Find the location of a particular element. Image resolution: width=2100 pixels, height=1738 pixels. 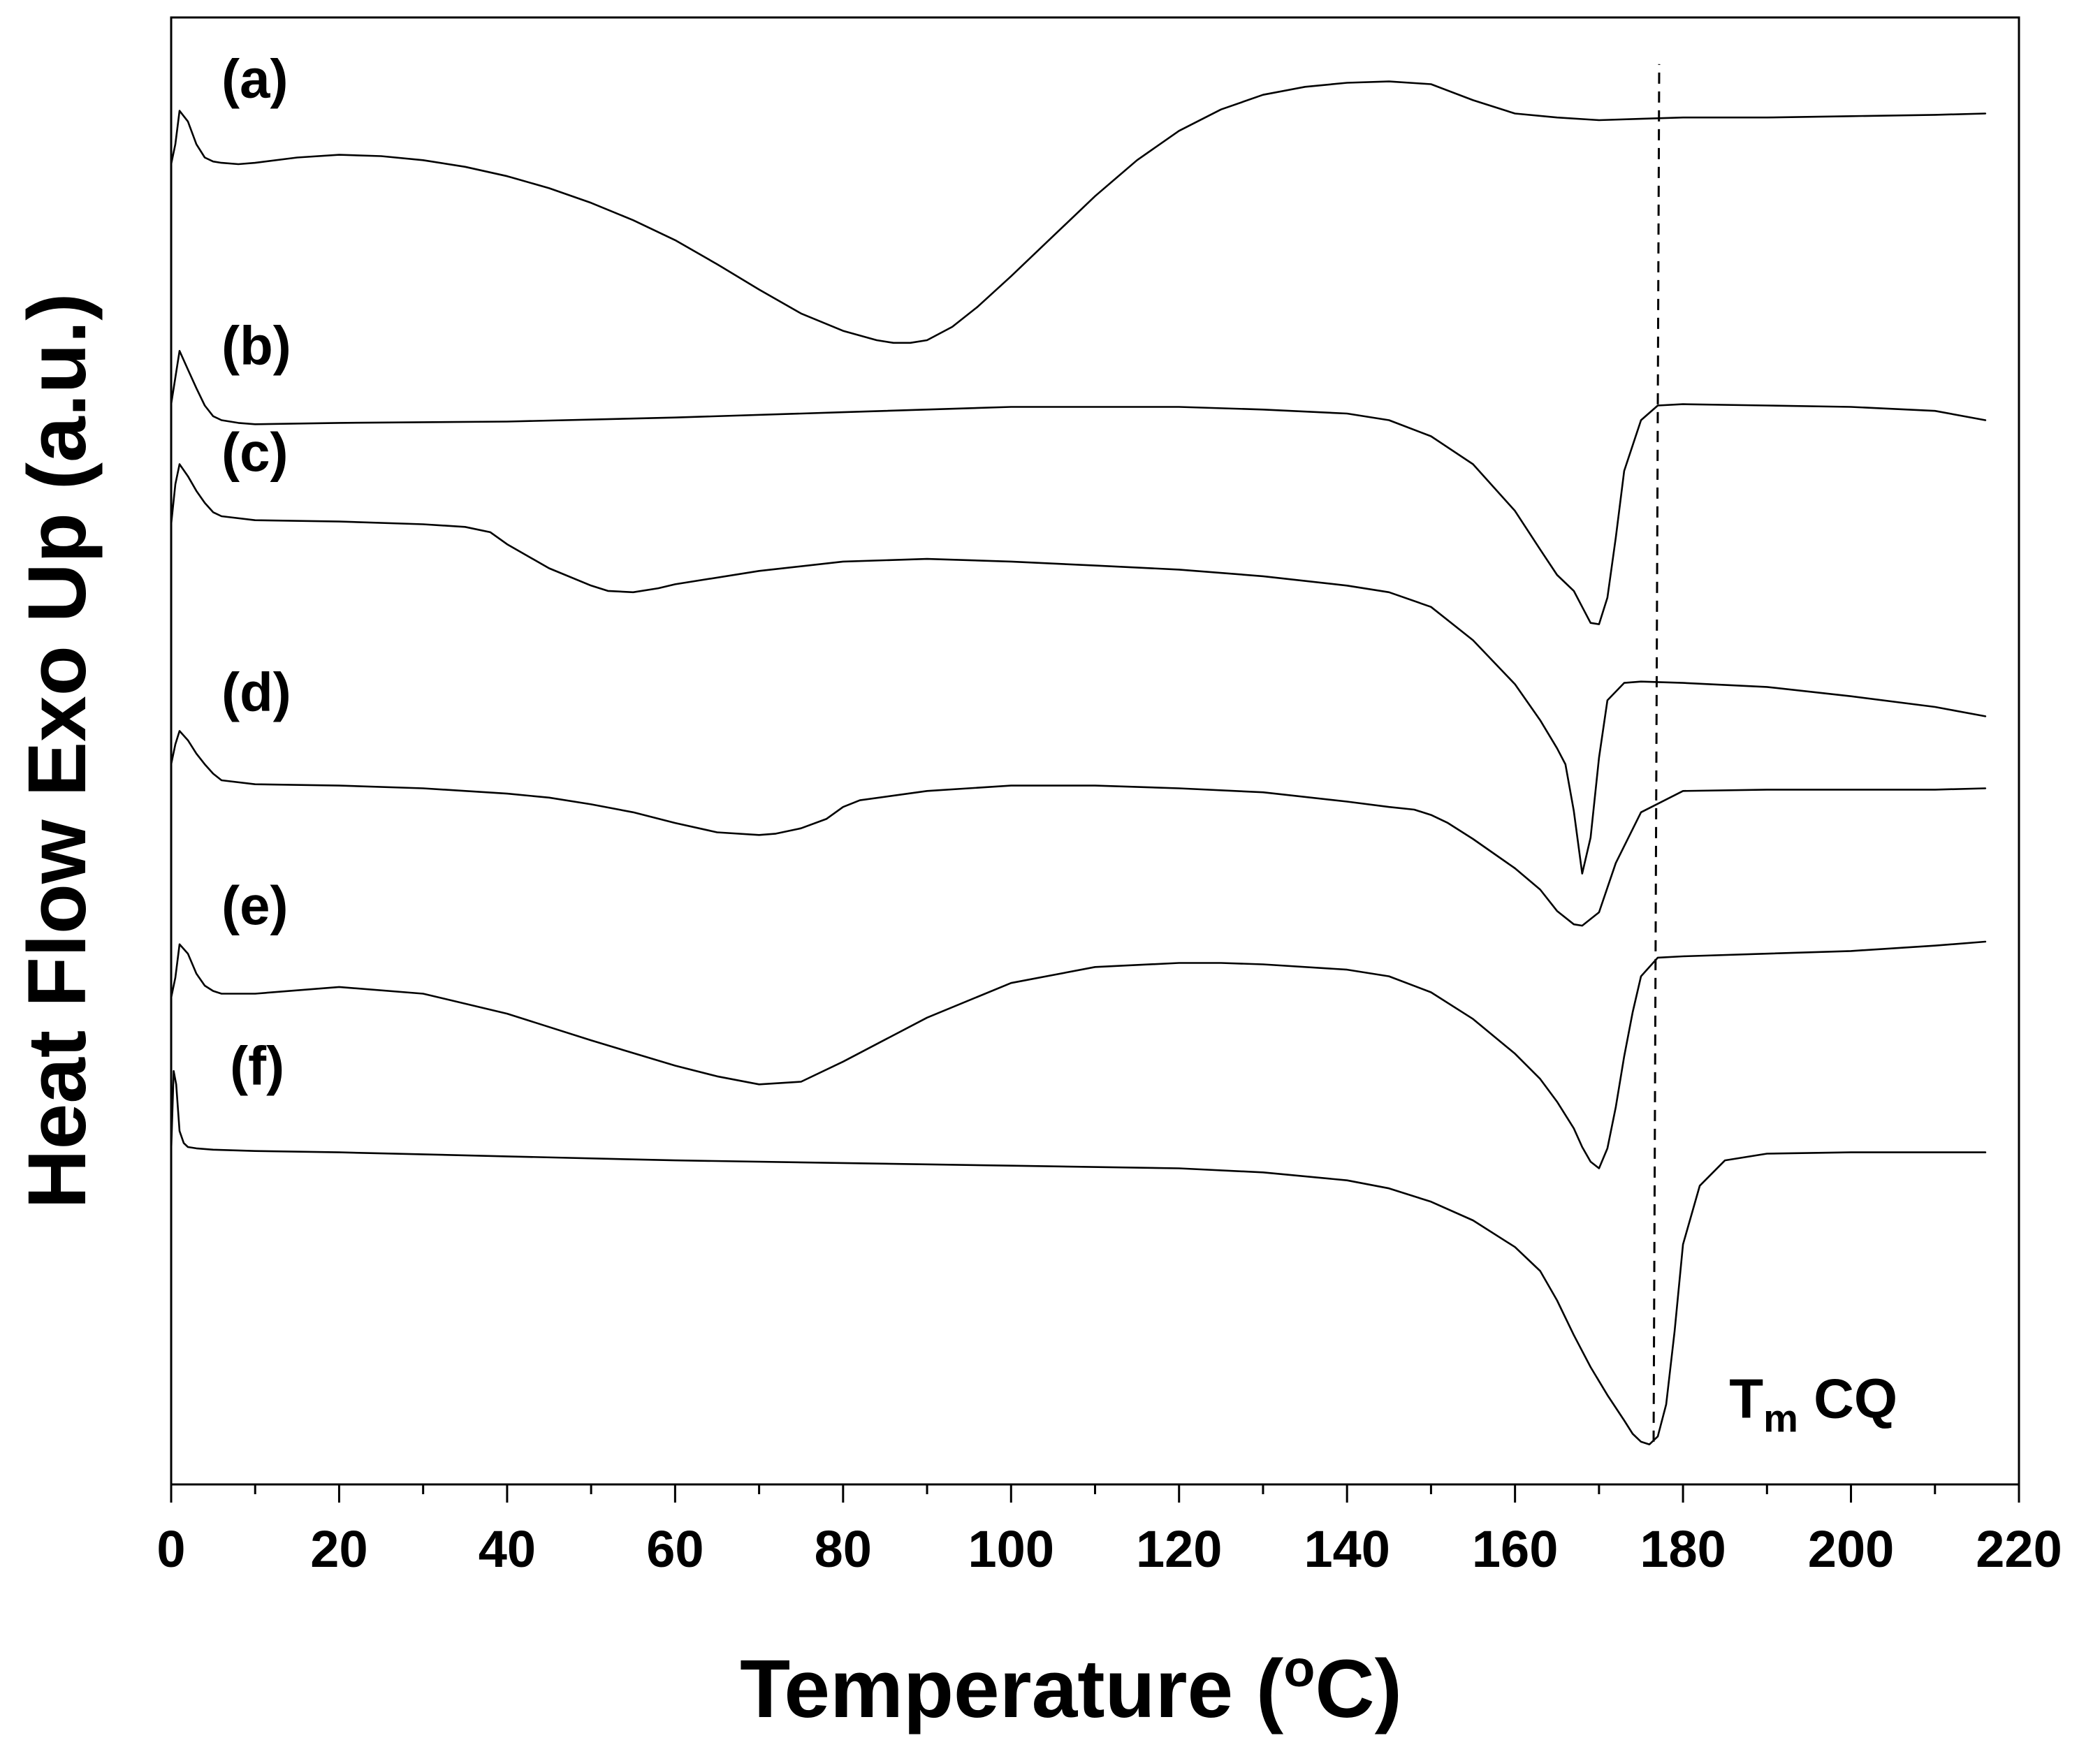

x-tick-label: 0 is located at coordinates (171, 1549).